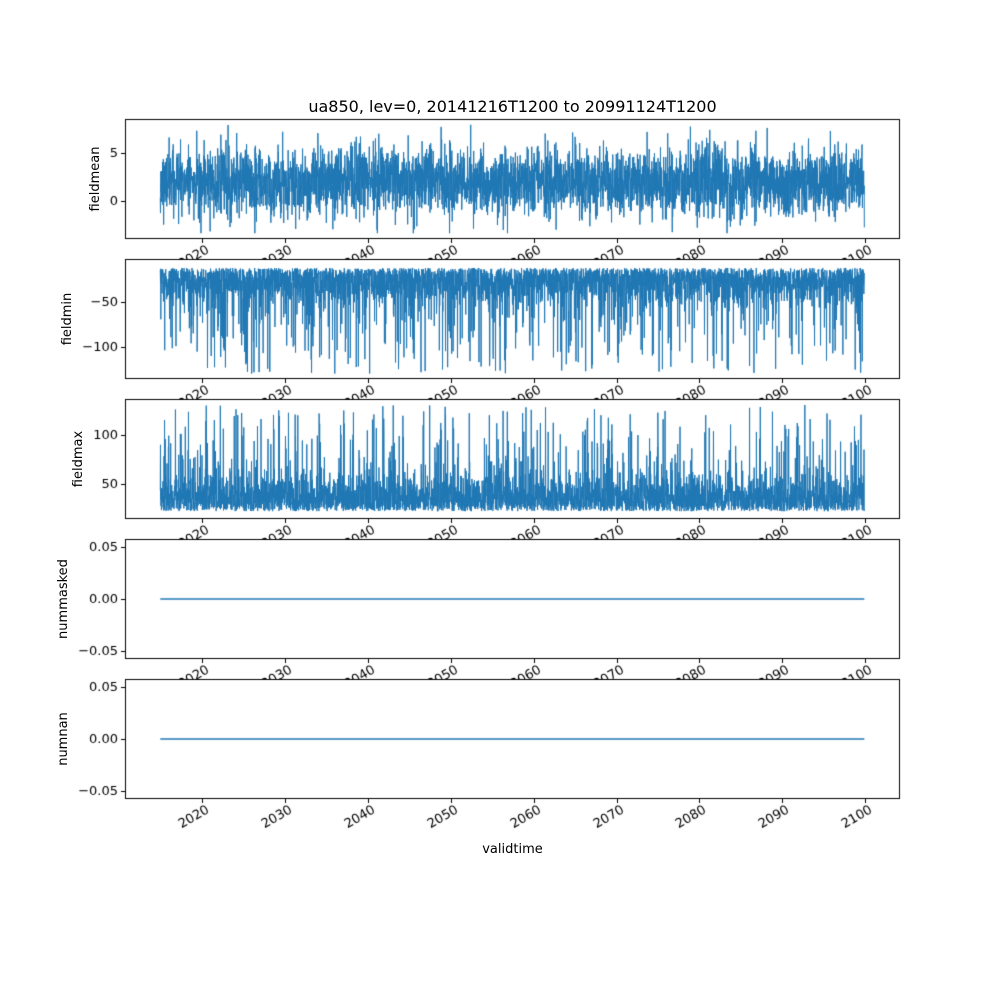 The width and height of the screenshot is (1000, 1000). Describe the element at coordinates (95, 179) in the screenshot. I see `y-axis-label-fieldmean: fieldmean` at that location.